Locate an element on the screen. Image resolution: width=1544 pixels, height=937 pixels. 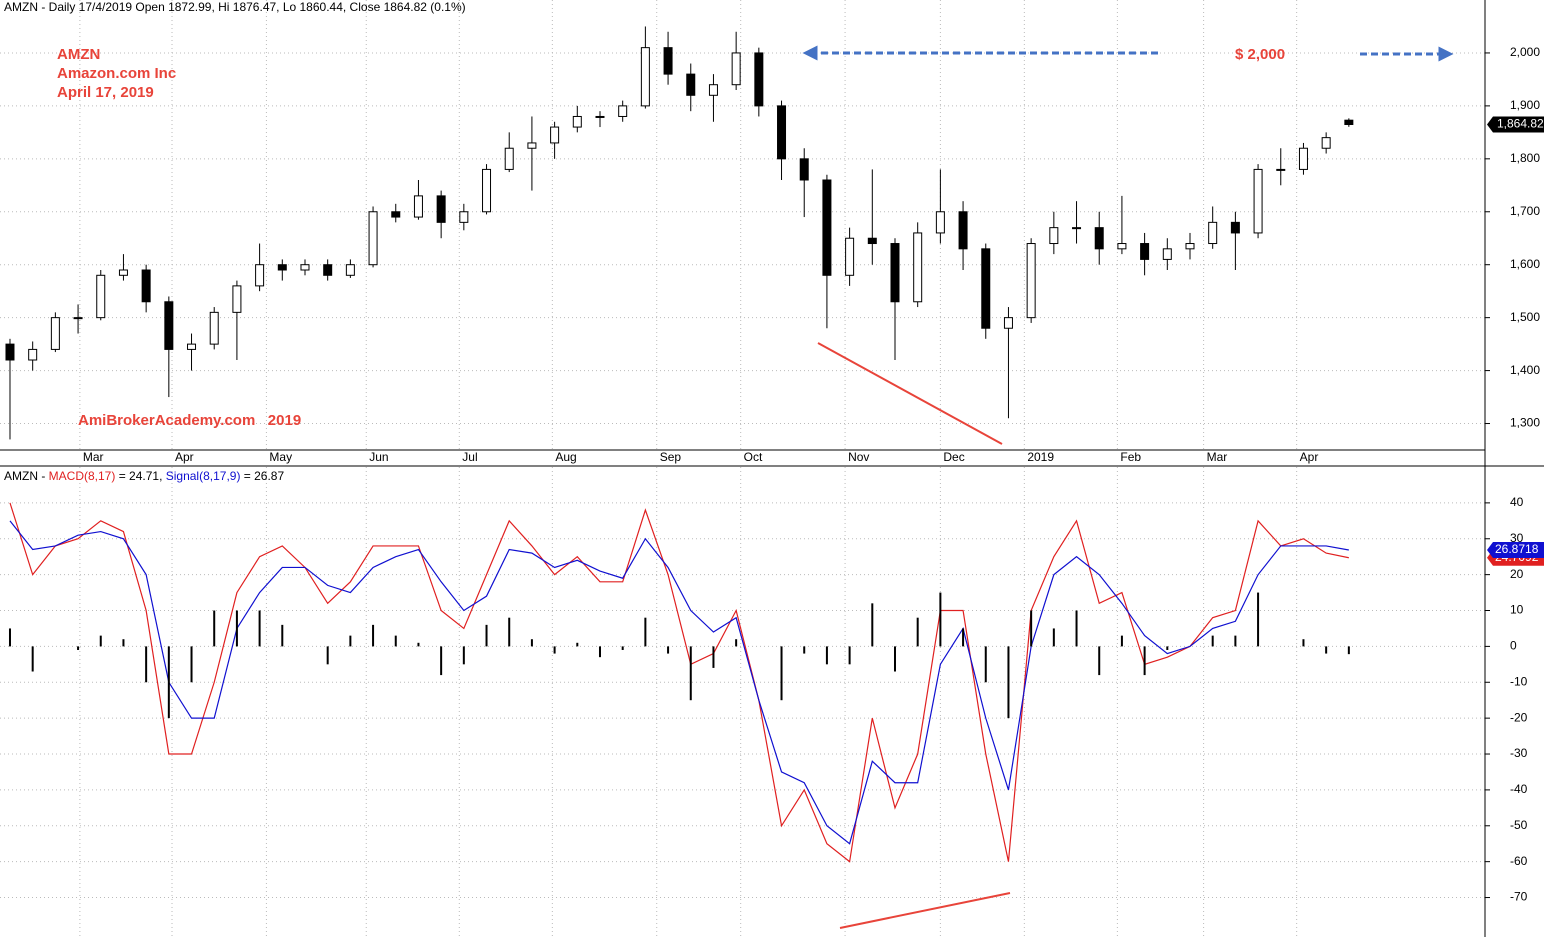
last-value-label: 1,864.82 is located at coordinates (1520, 124).